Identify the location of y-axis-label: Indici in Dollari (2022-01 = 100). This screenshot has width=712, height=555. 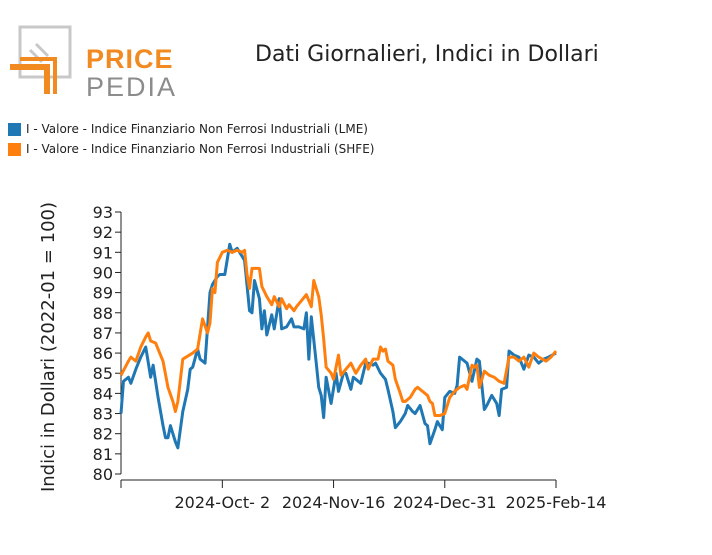
(48, 347).